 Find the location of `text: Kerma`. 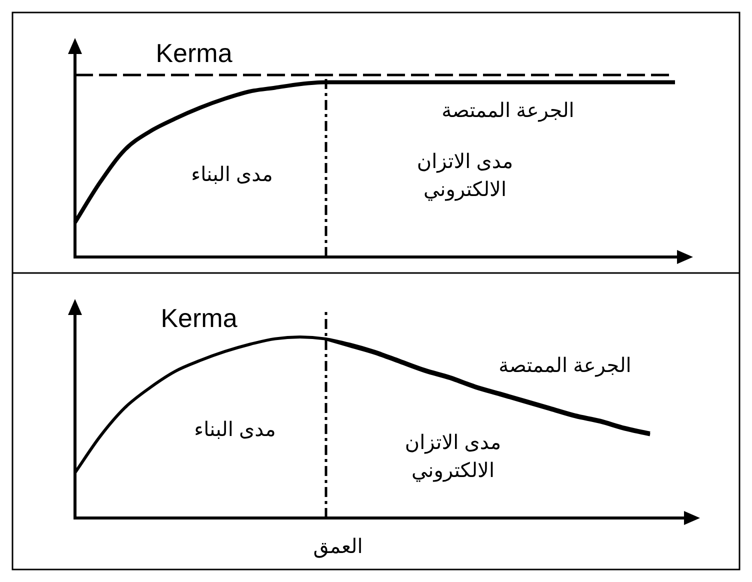

text: Kerma is located at coordinates (199, 318).